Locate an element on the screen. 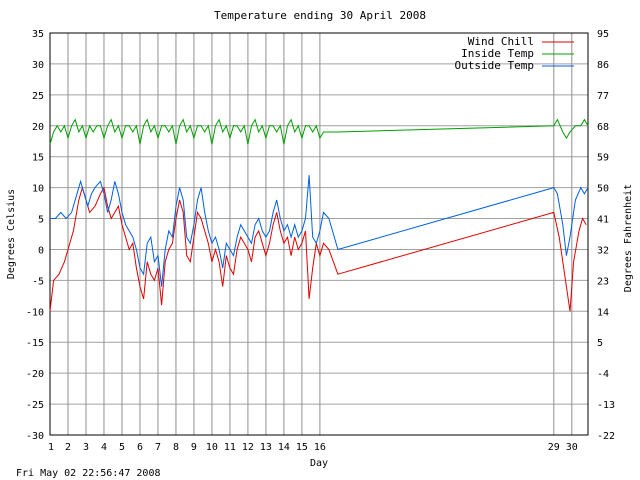  x-tick-label: 9 is located at coordinates (194, 447).